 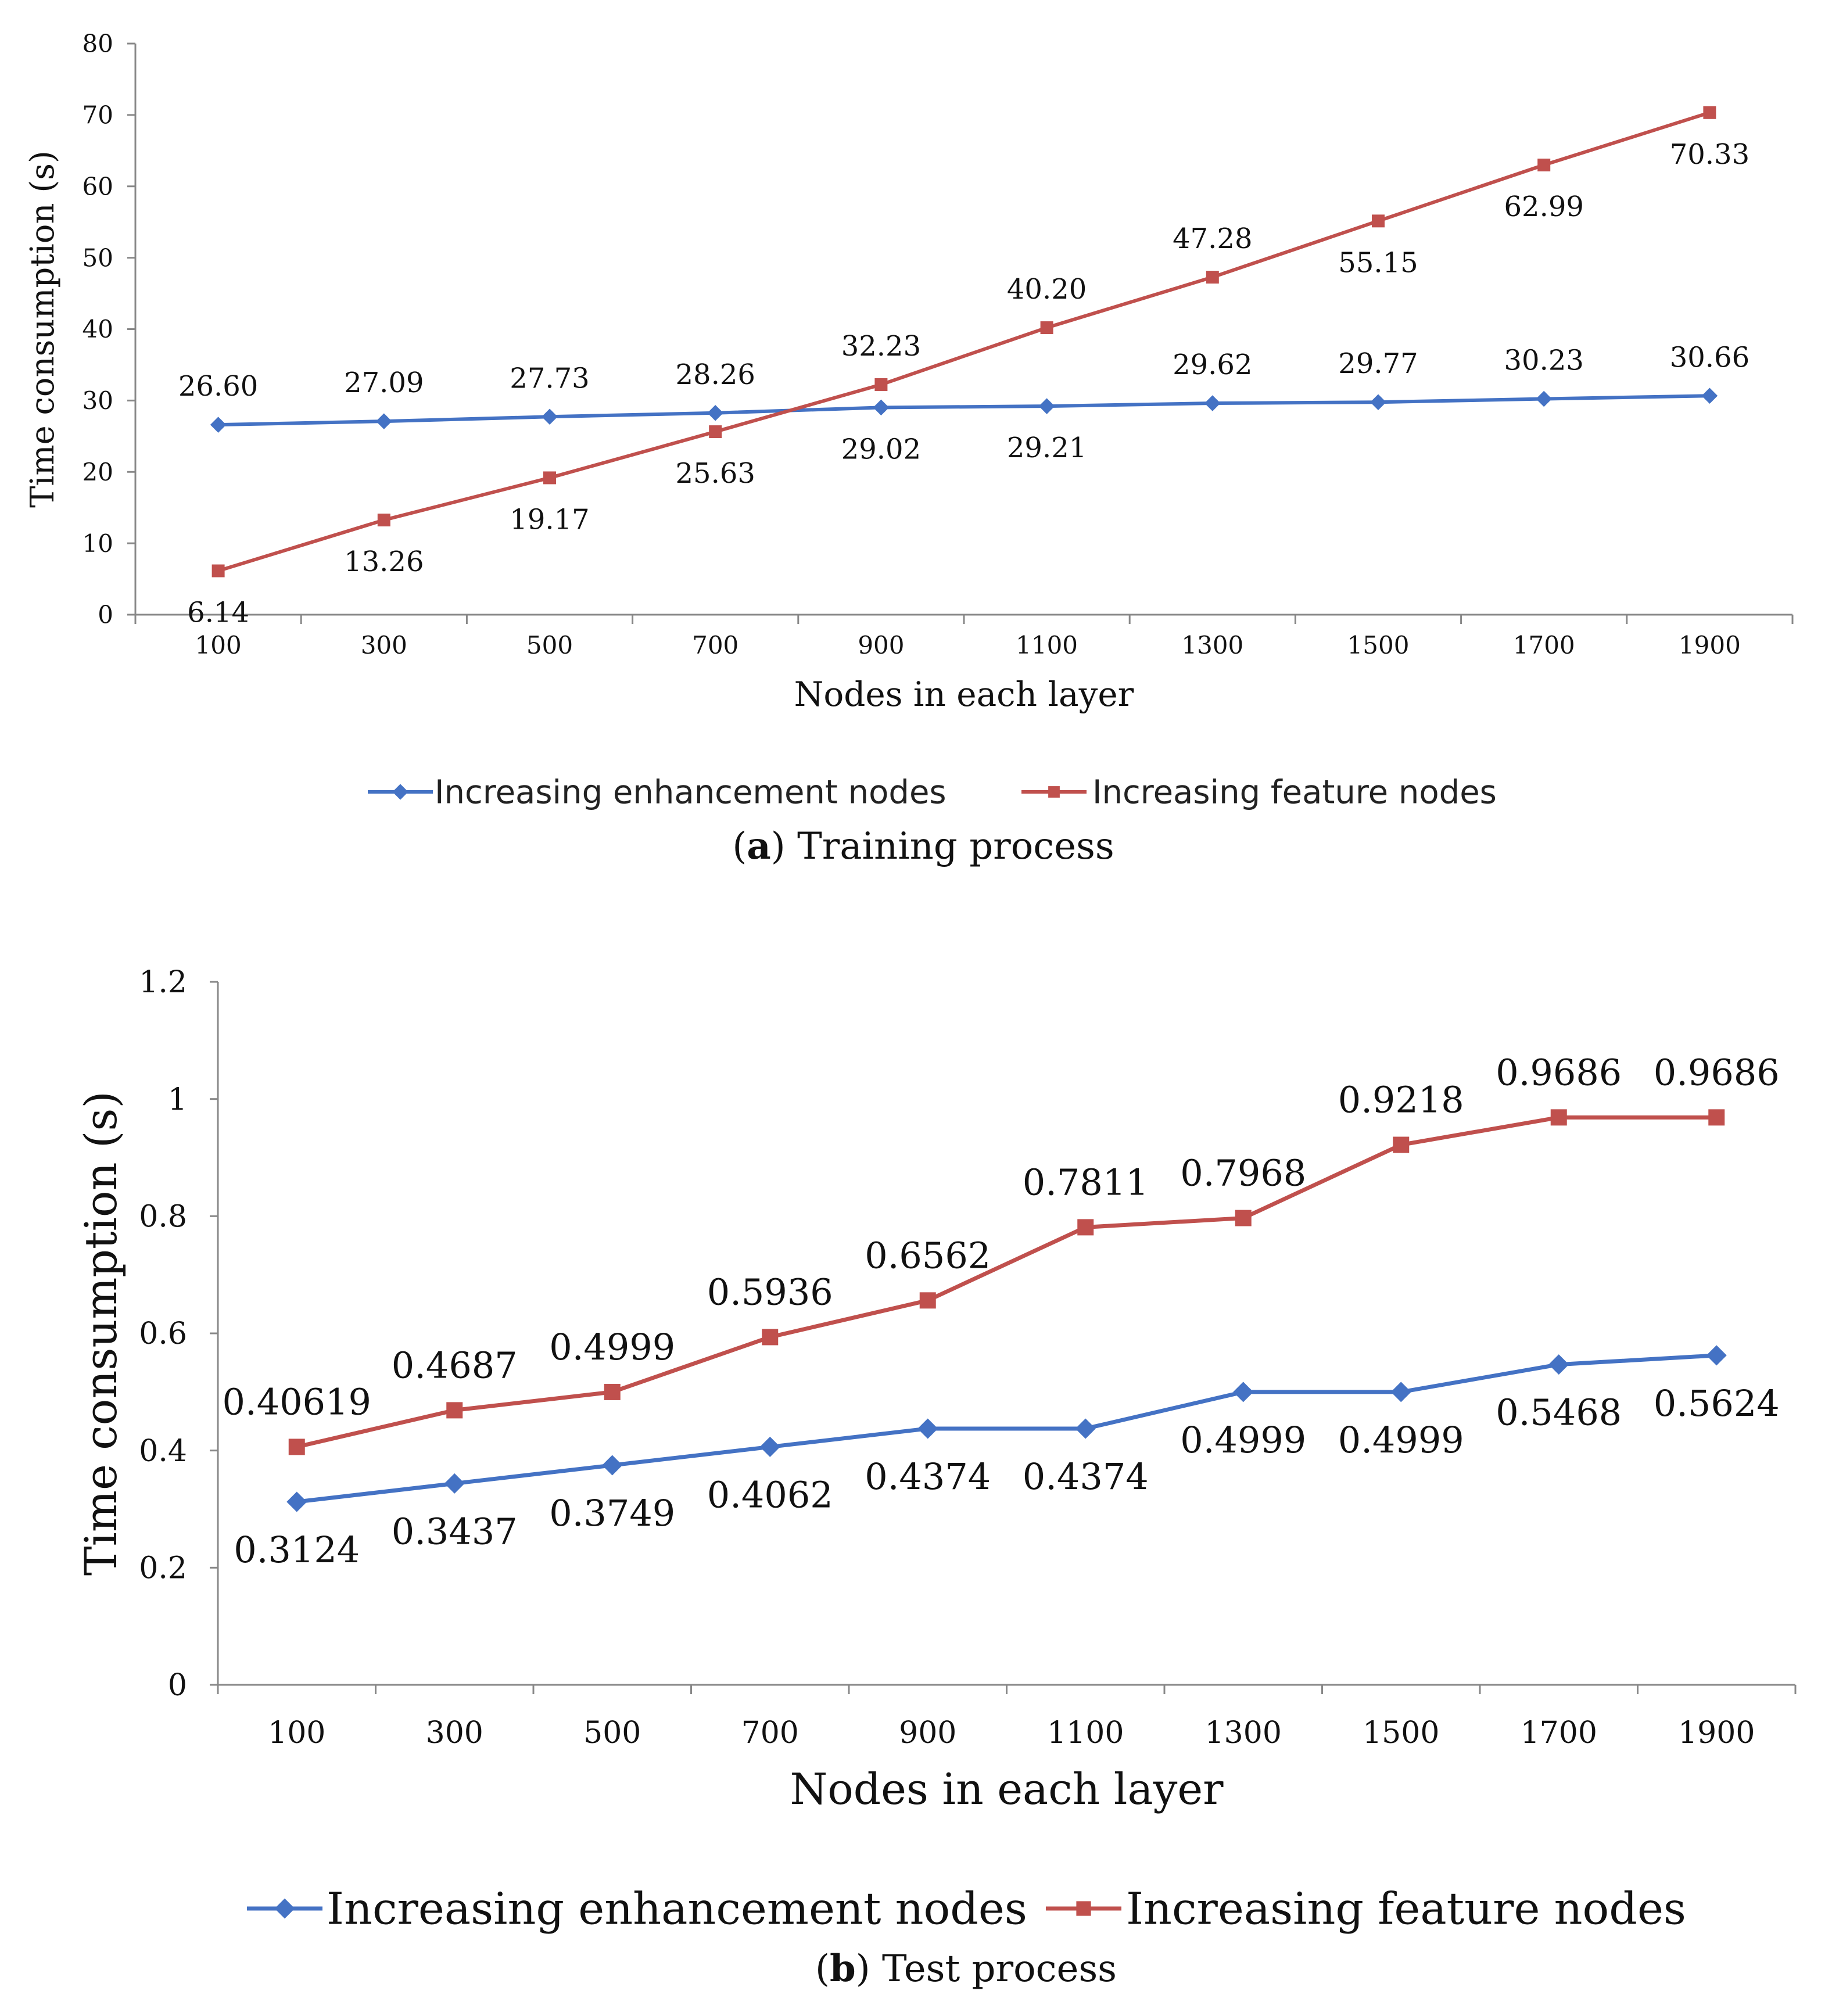 I want to click on panel-caption: (b) Test process, so click(x=966, y=1968).